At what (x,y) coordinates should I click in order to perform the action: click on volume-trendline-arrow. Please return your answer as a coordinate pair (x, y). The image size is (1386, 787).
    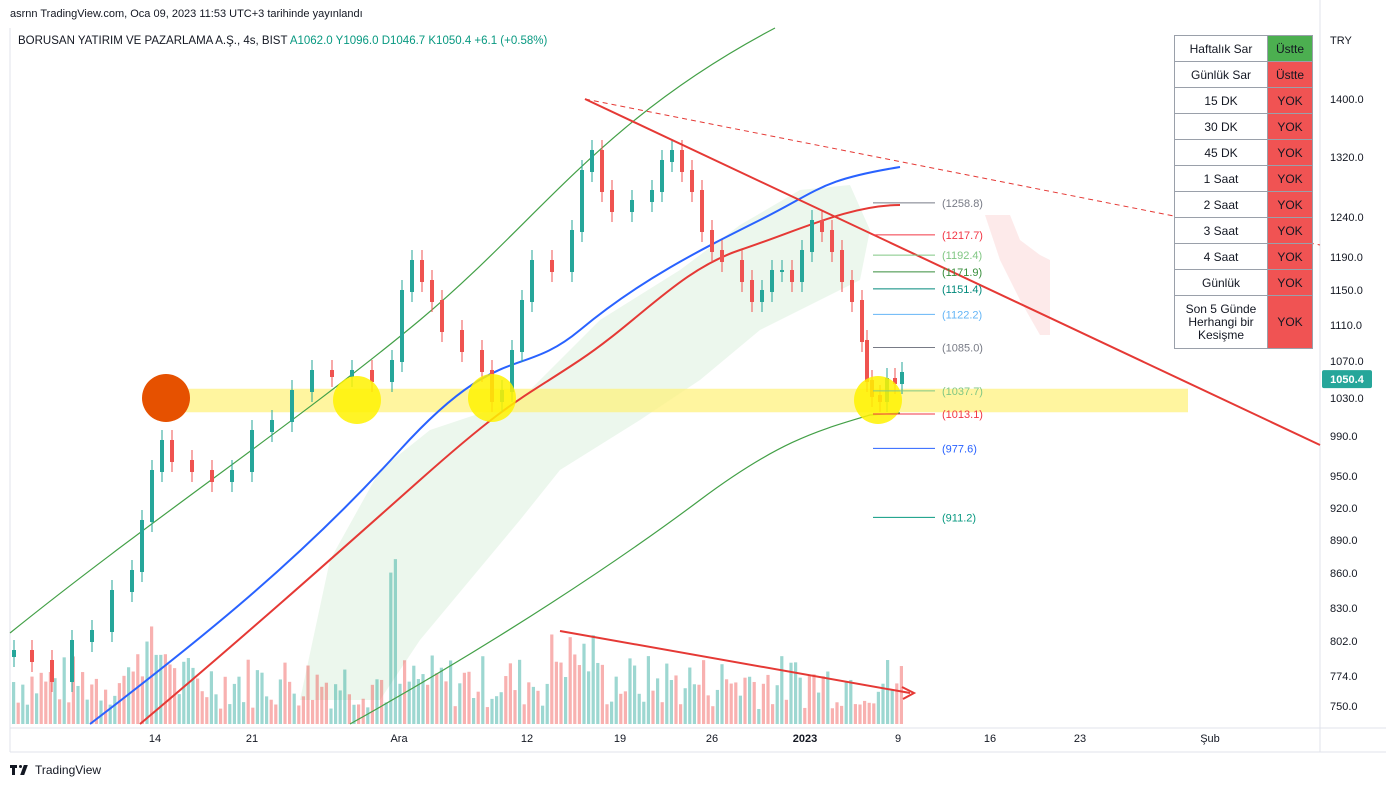
    Looking at the image, I should click on (909, 693).